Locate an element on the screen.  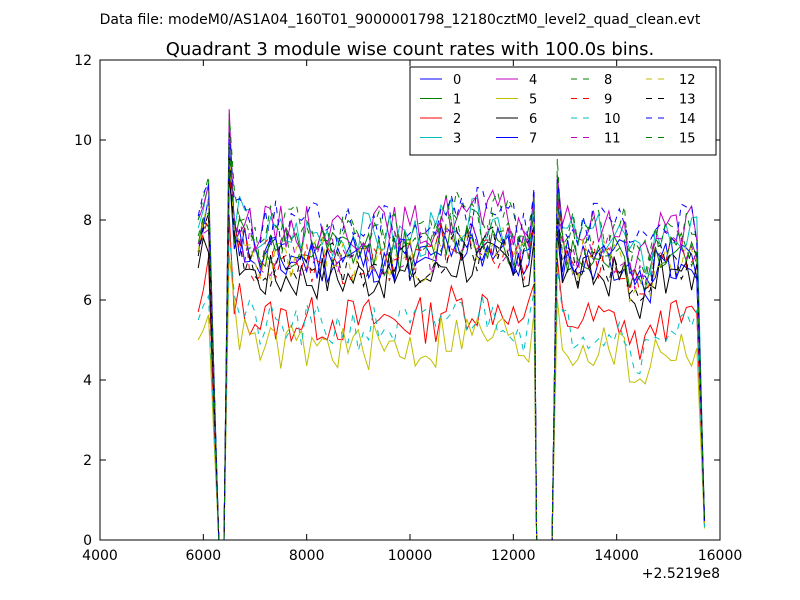
x-tick-label: 10000 is located at coordinates (410, 556).